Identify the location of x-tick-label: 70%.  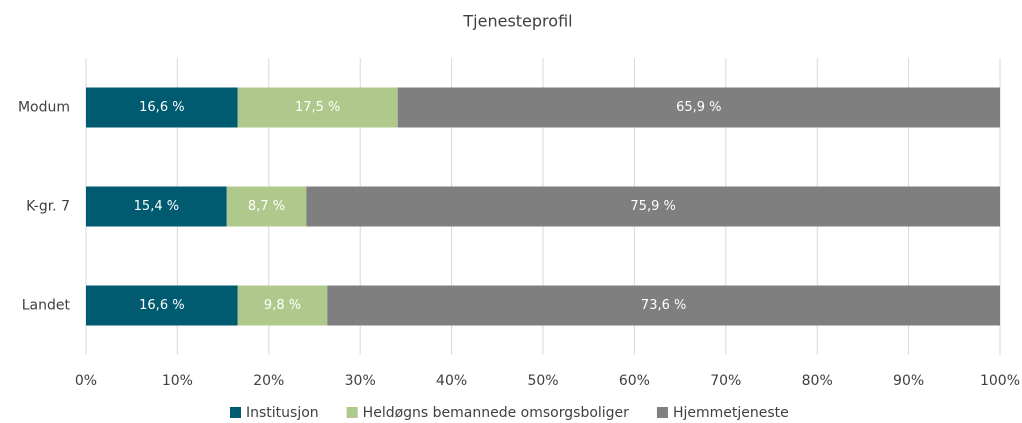
(725, 381).